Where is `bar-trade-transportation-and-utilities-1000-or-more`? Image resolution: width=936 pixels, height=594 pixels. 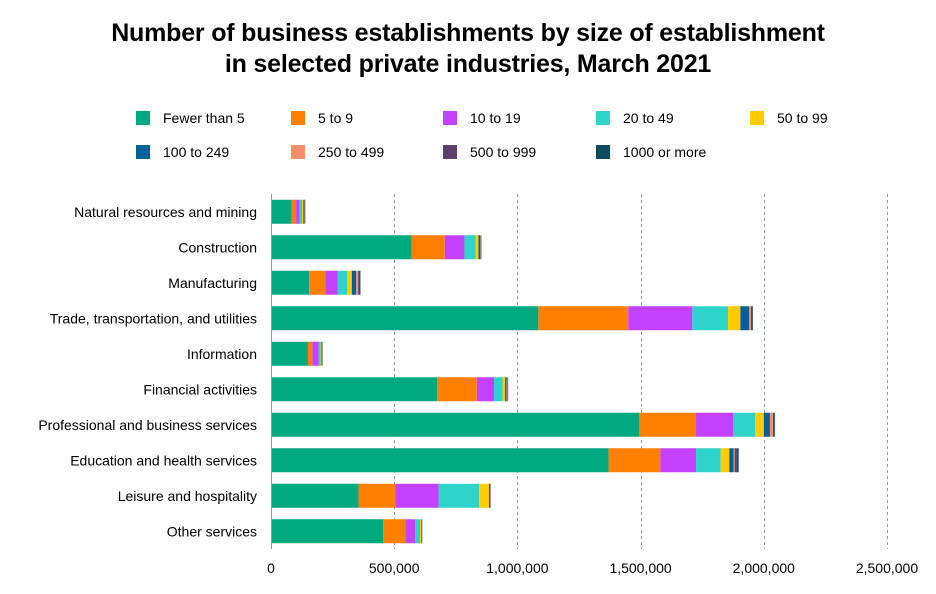 bar-trade-transportation-and-utilities-1000-or-more is located at coordinates (752, 318).